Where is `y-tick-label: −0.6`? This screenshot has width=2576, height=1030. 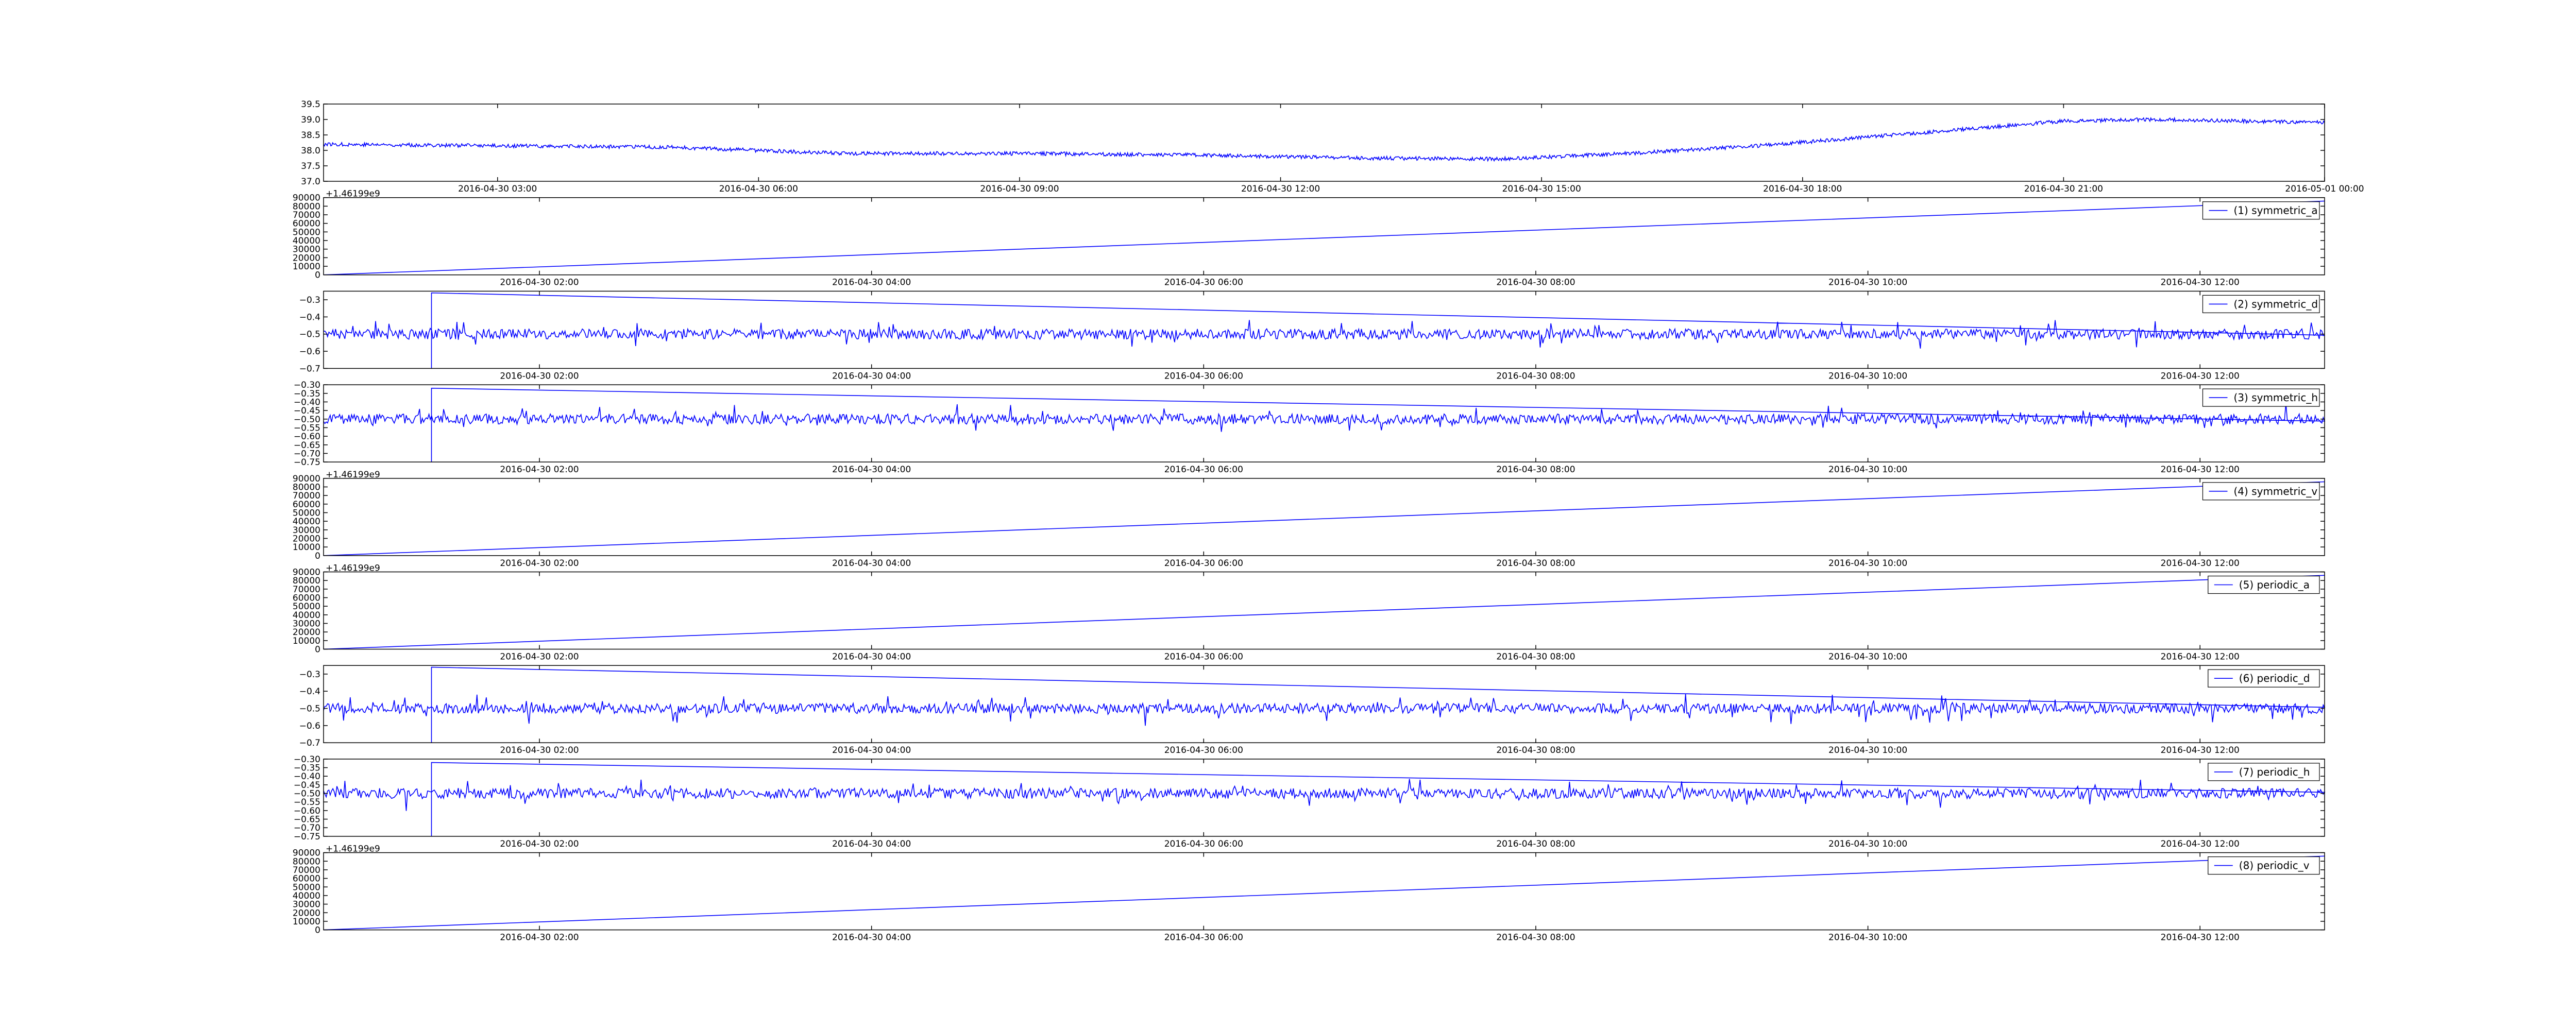 y-tick-label: −0.6 is located at coordinates (309, 352).